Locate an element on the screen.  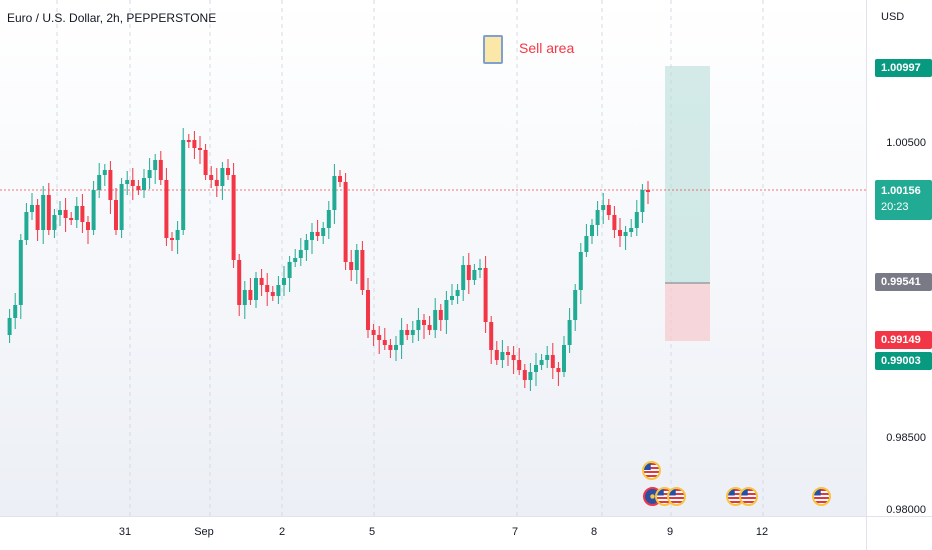
date-label: 2 is located at coordinates (282, 532).